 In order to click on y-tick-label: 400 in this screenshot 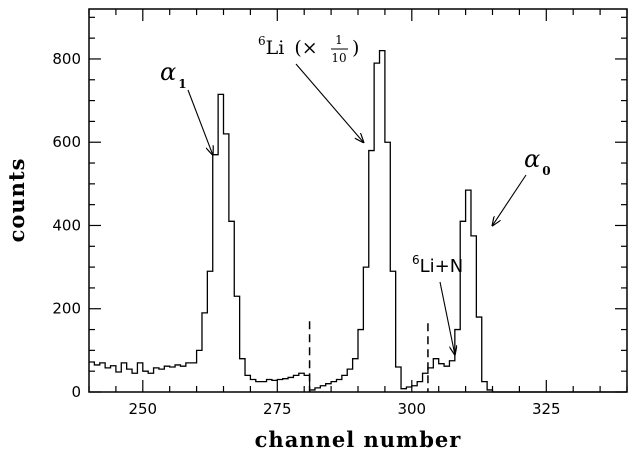, I will do `click(66, 225)`.